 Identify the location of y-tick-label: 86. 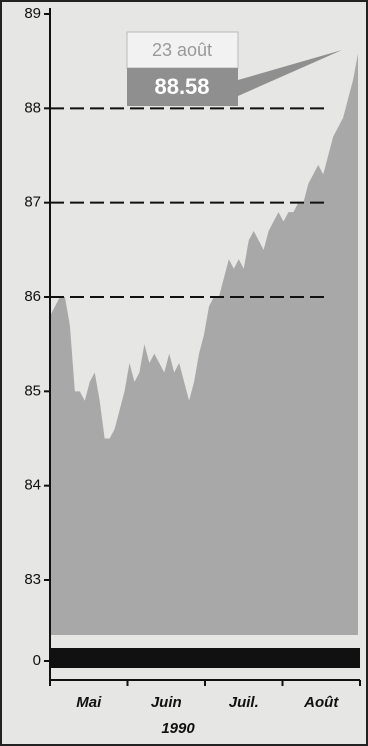
(32, 296).